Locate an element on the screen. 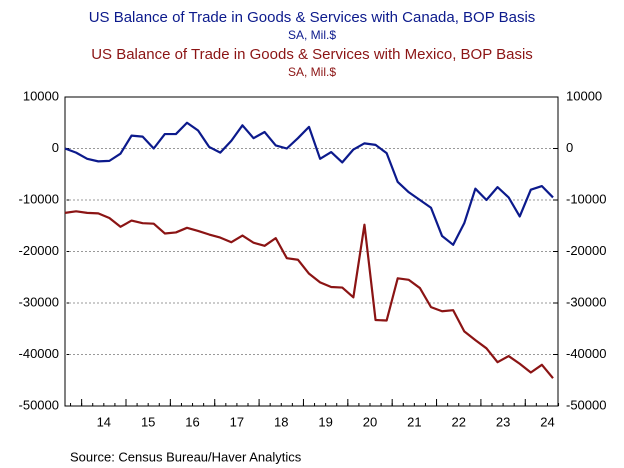 The height and width of the screenshot is (468, 624). y-tick-label: -10000 is located at coordinates (39, 198).